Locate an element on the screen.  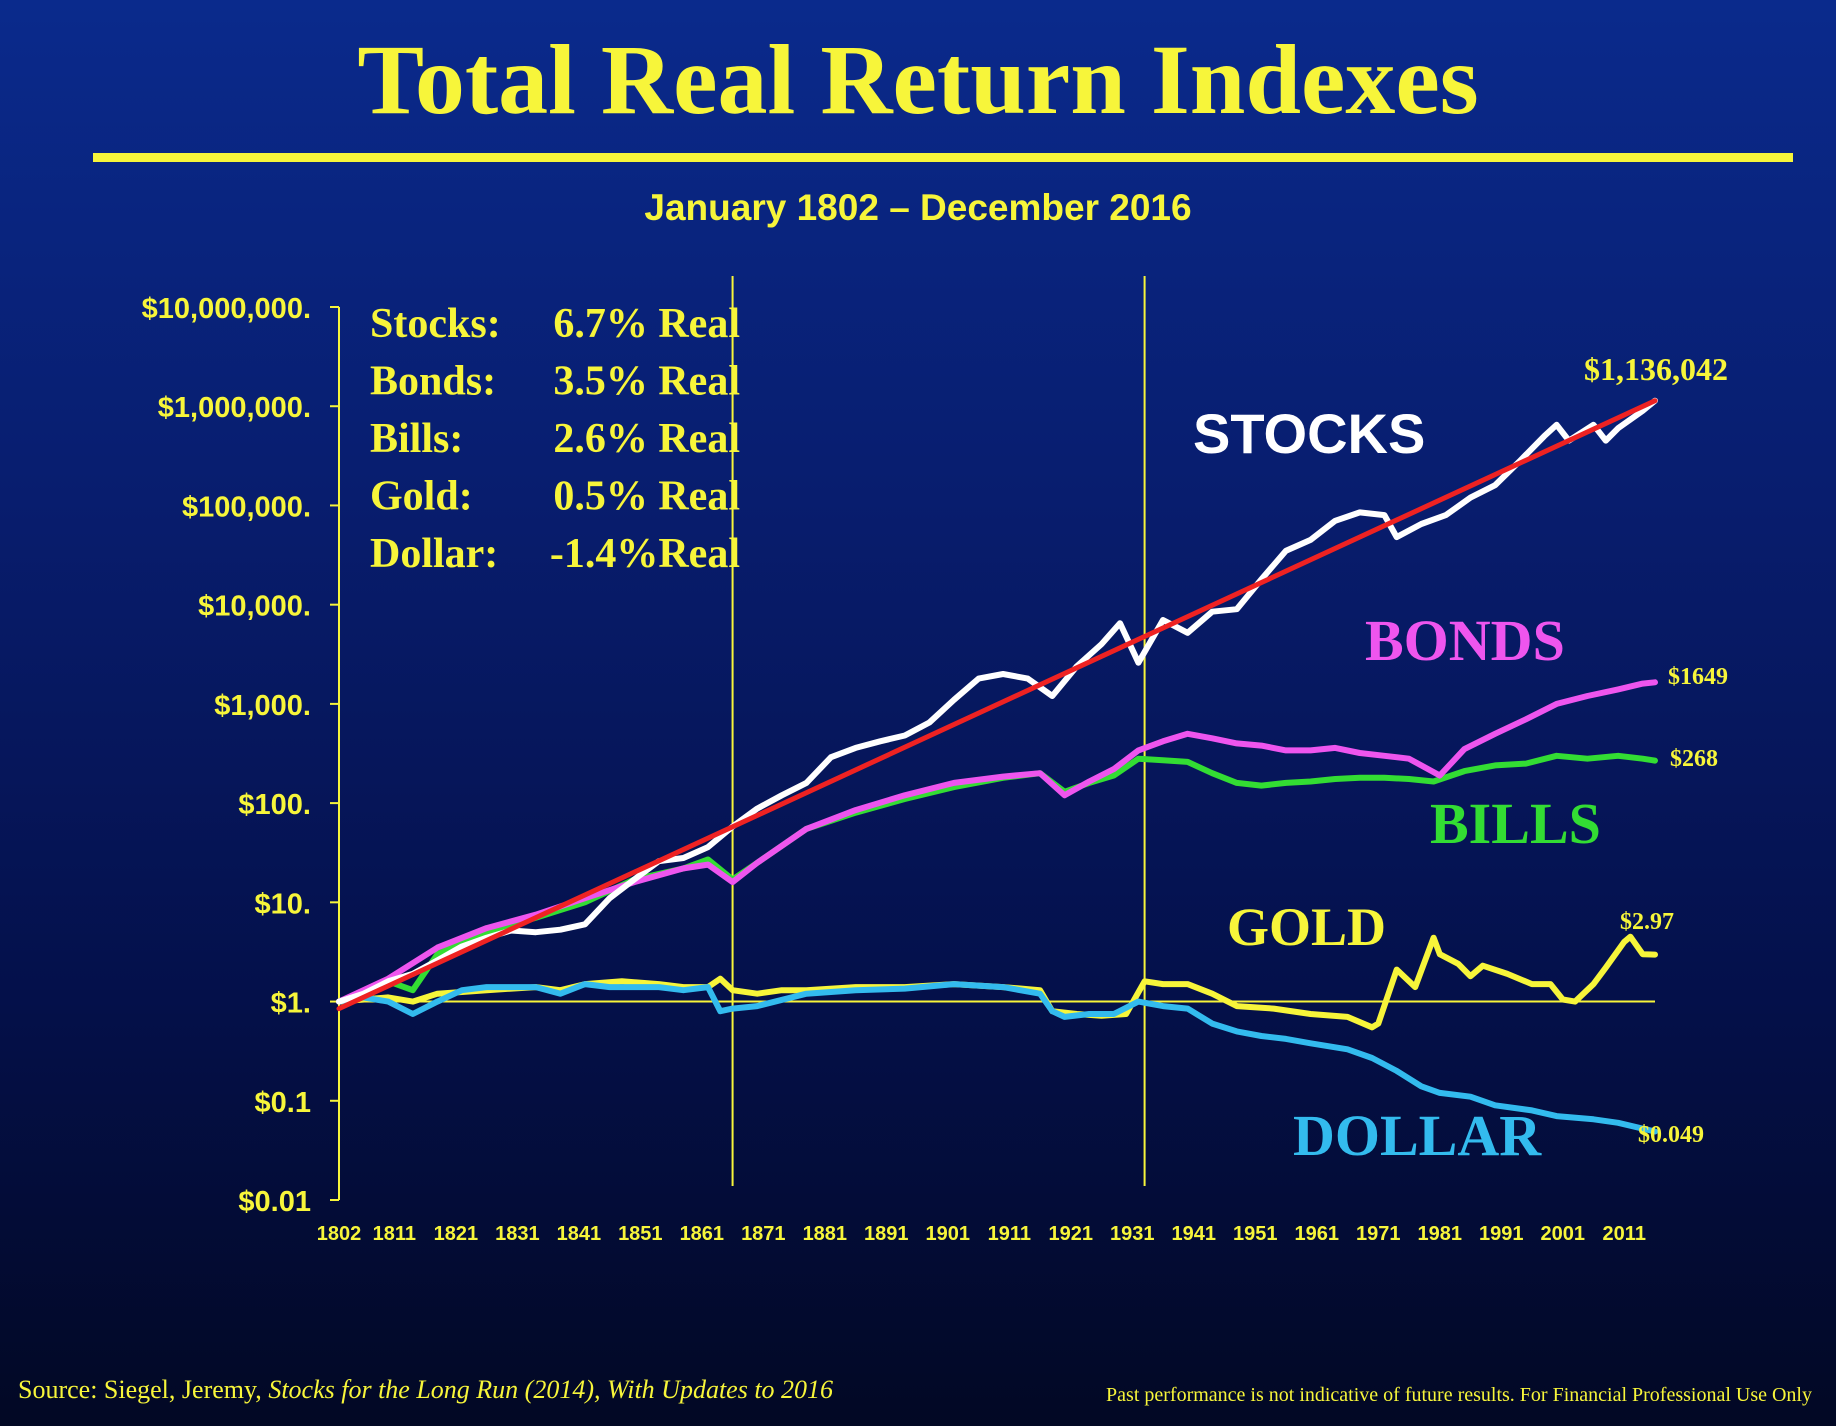
source-prefix: Source: Siegel, Jeremy, is located at coordinates (143, 1389).